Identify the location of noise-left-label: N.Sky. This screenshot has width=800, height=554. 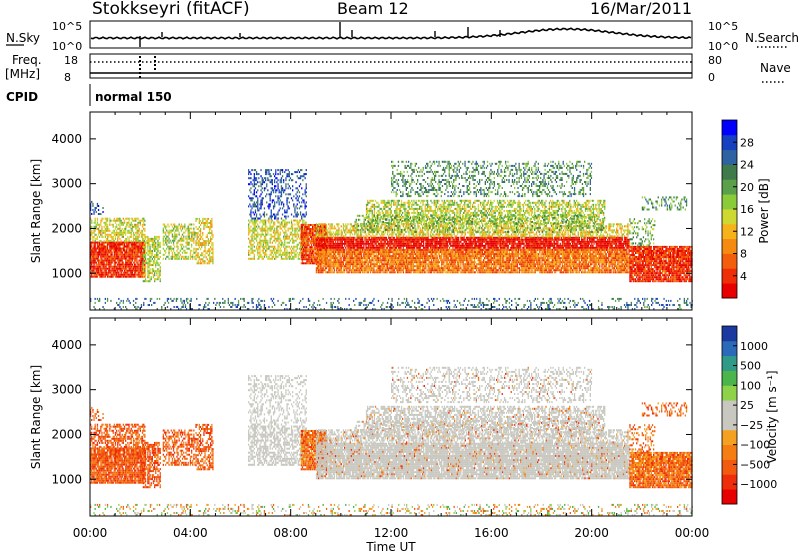
(23, 38).